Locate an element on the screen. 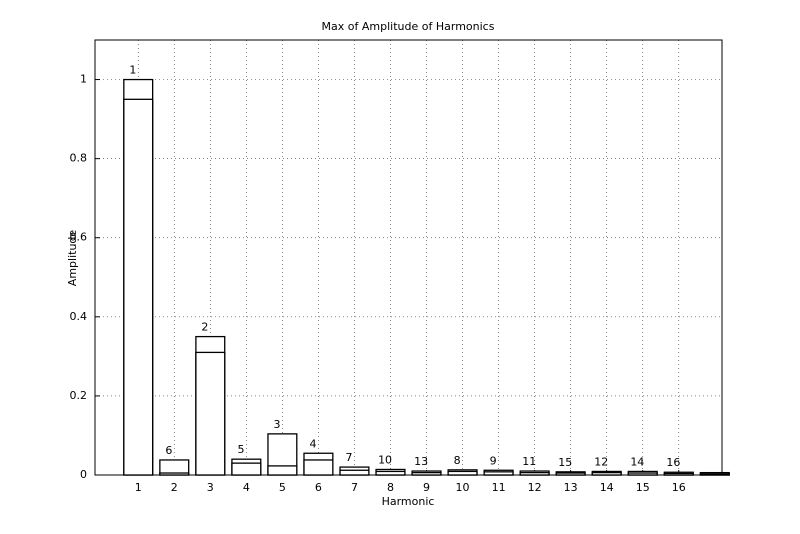 The height and width of the screenshot is (534, 800). x-tick-label: 4 is located at coordinates (246, 487).